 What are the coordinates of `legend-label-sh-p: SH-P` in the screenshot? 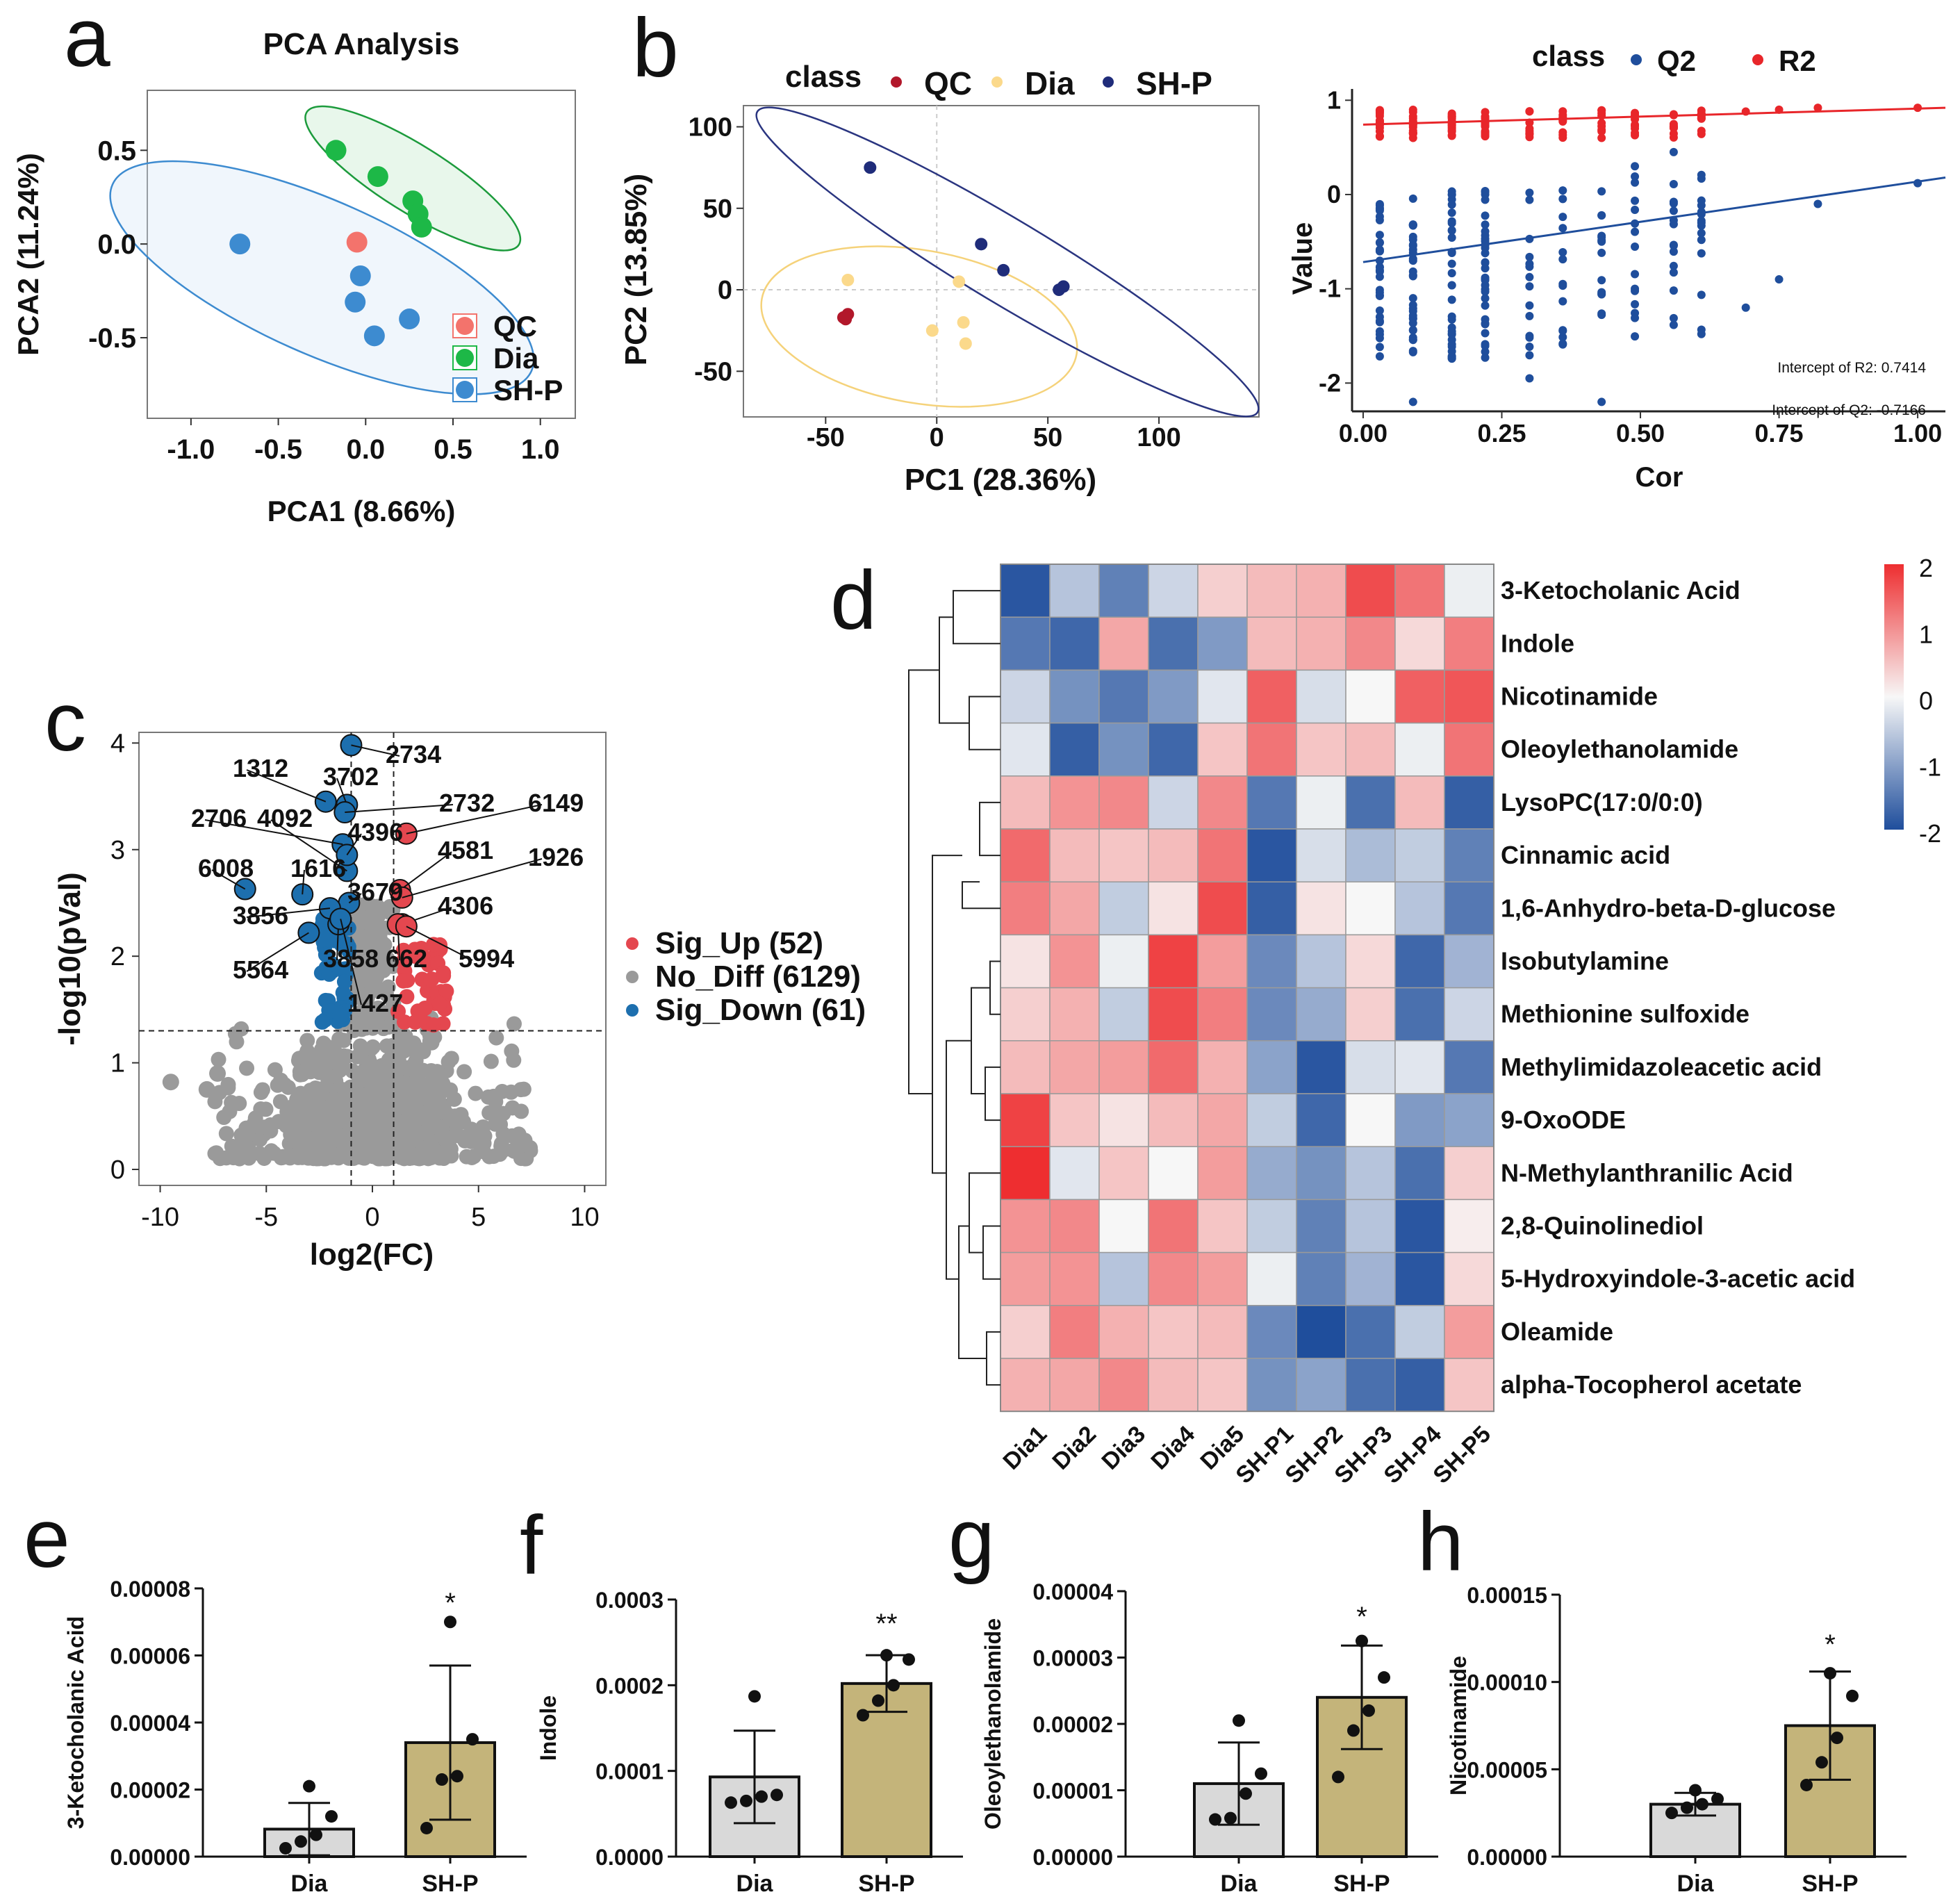 It's located at (528, 390).